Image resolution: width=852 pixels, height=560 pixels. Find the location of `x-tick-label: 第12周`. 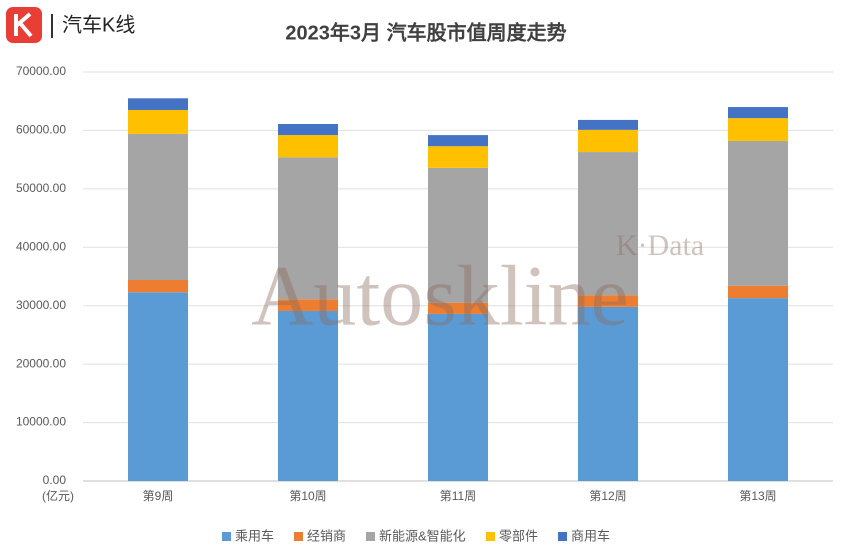

x-tick-label: 第12周 is located at coordinates (607, 496).